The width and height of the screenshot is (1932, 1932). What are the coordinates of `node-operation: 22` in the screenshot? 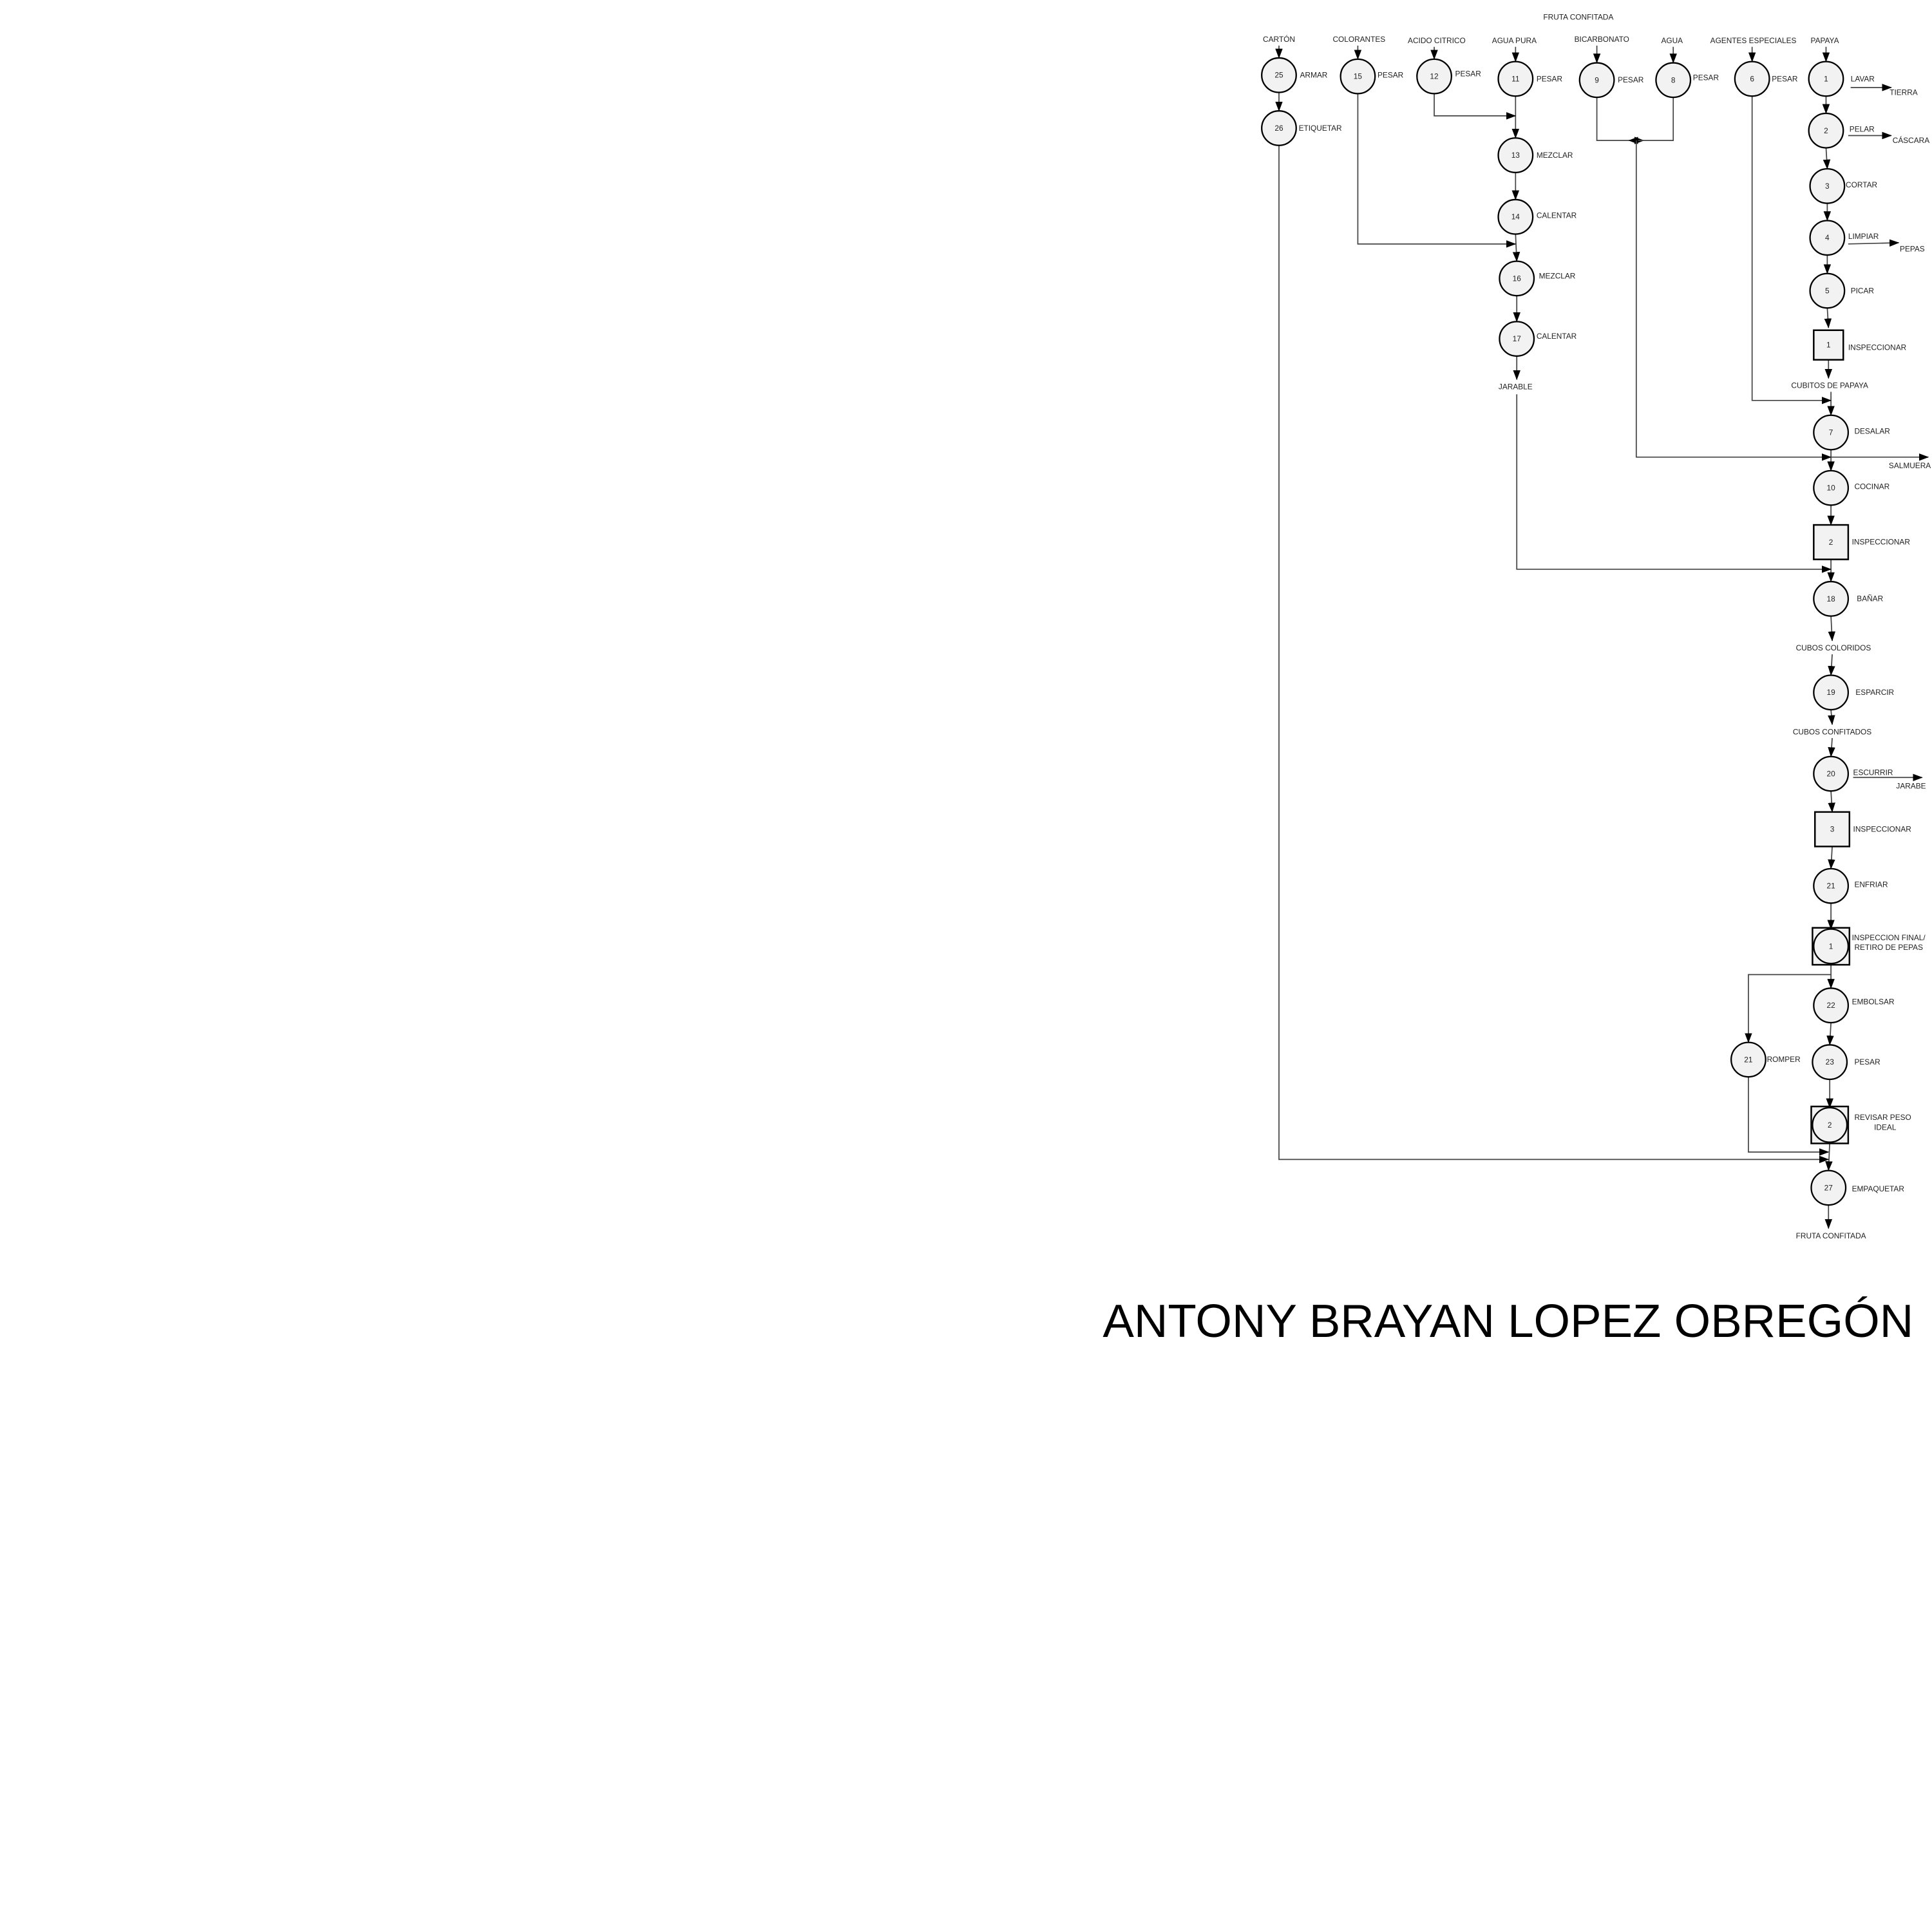 It's located at (1832, 1006).